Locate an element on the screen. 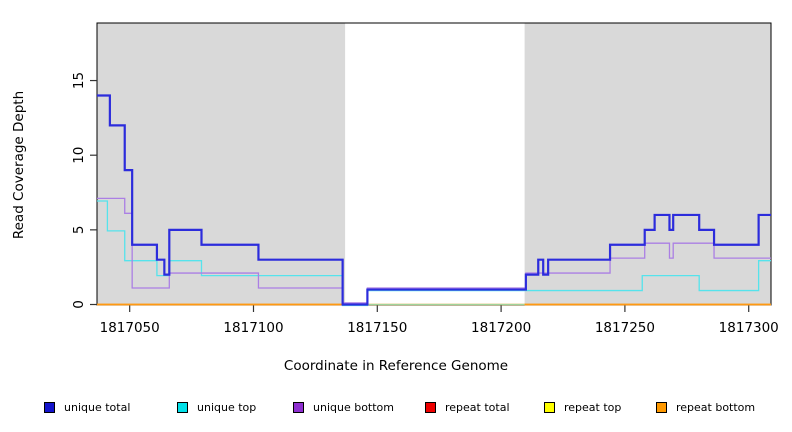  legend-label: unique total is located at coordinates (97, 407).